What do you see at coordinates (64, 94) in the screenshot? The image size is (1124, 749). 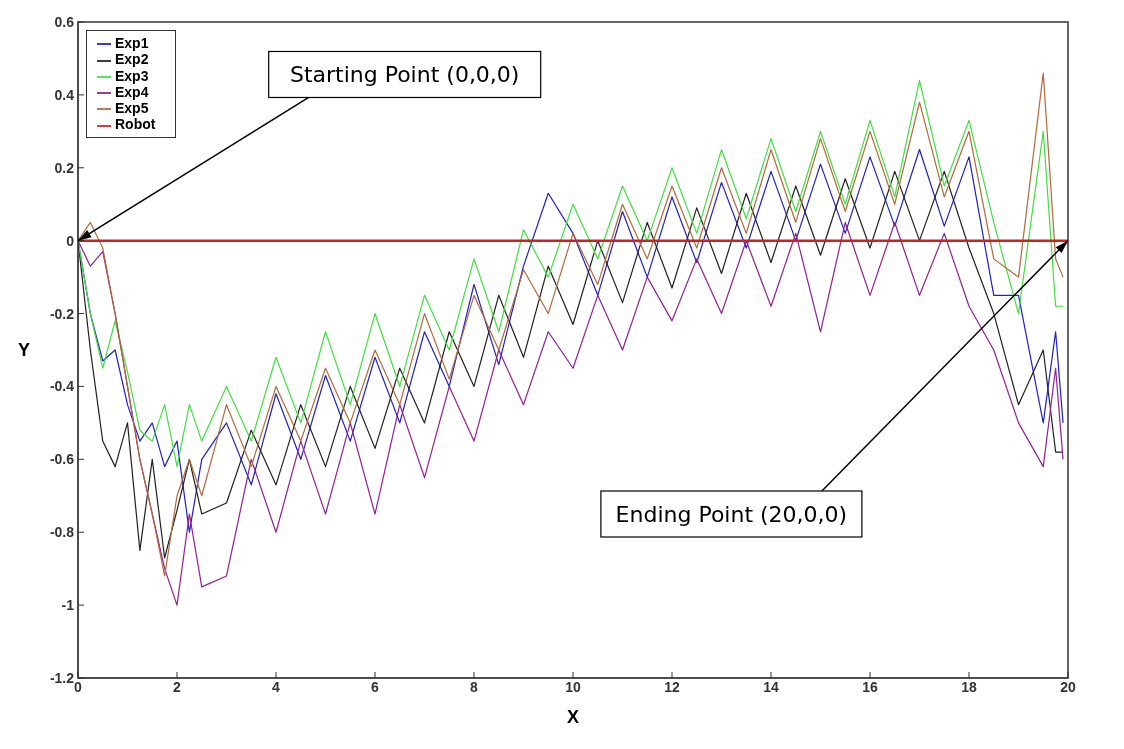 I see `y-tick-label: 0.4` at bounding box center [64, 94].